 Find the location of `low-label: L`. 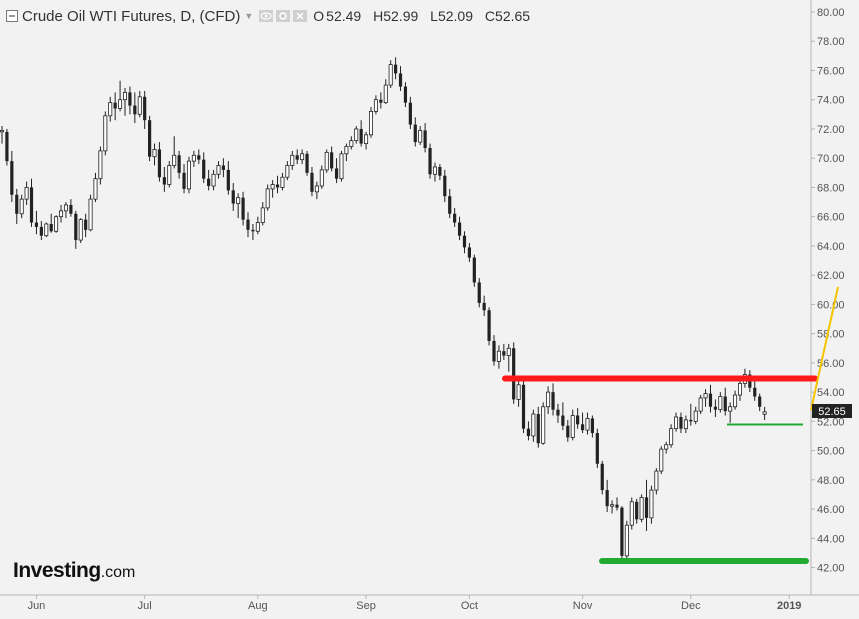

low-label: L is located at coordinates (434, 16).